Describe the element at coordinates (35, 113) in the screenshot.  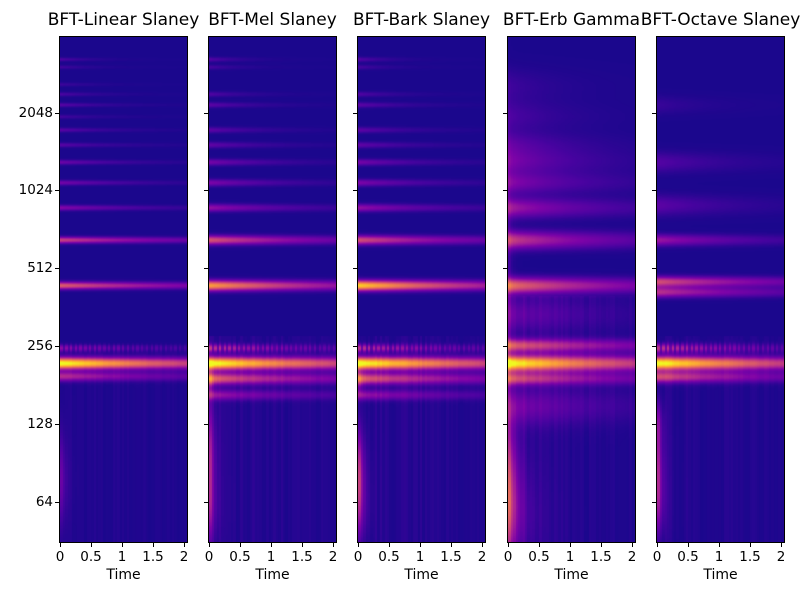
I see `y-tick-label: 2048` at that location.